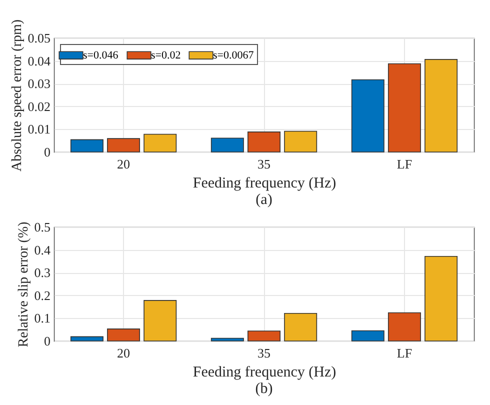 This screenshot has height=405, width=490. What do you see at coordinates (17, 95) in the screenshot?
I see `y-axis-title: Absolute speed error (rpm)` at bounding box center [17, 95].